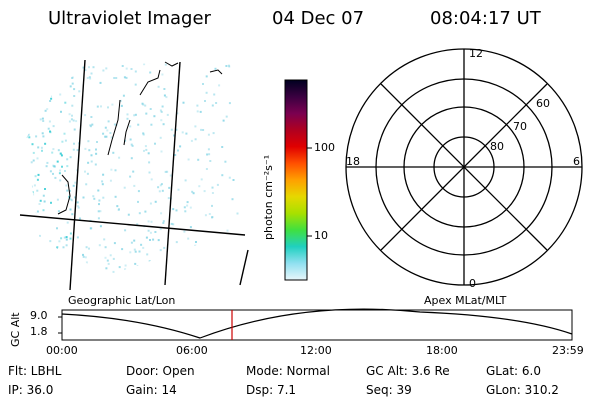 This screenshot has height=400, width=600. What do you see at coordinates (324, 147) in the screenshot?
I see `colorbar-tick-label: 100` at bounding box center [324, 147].